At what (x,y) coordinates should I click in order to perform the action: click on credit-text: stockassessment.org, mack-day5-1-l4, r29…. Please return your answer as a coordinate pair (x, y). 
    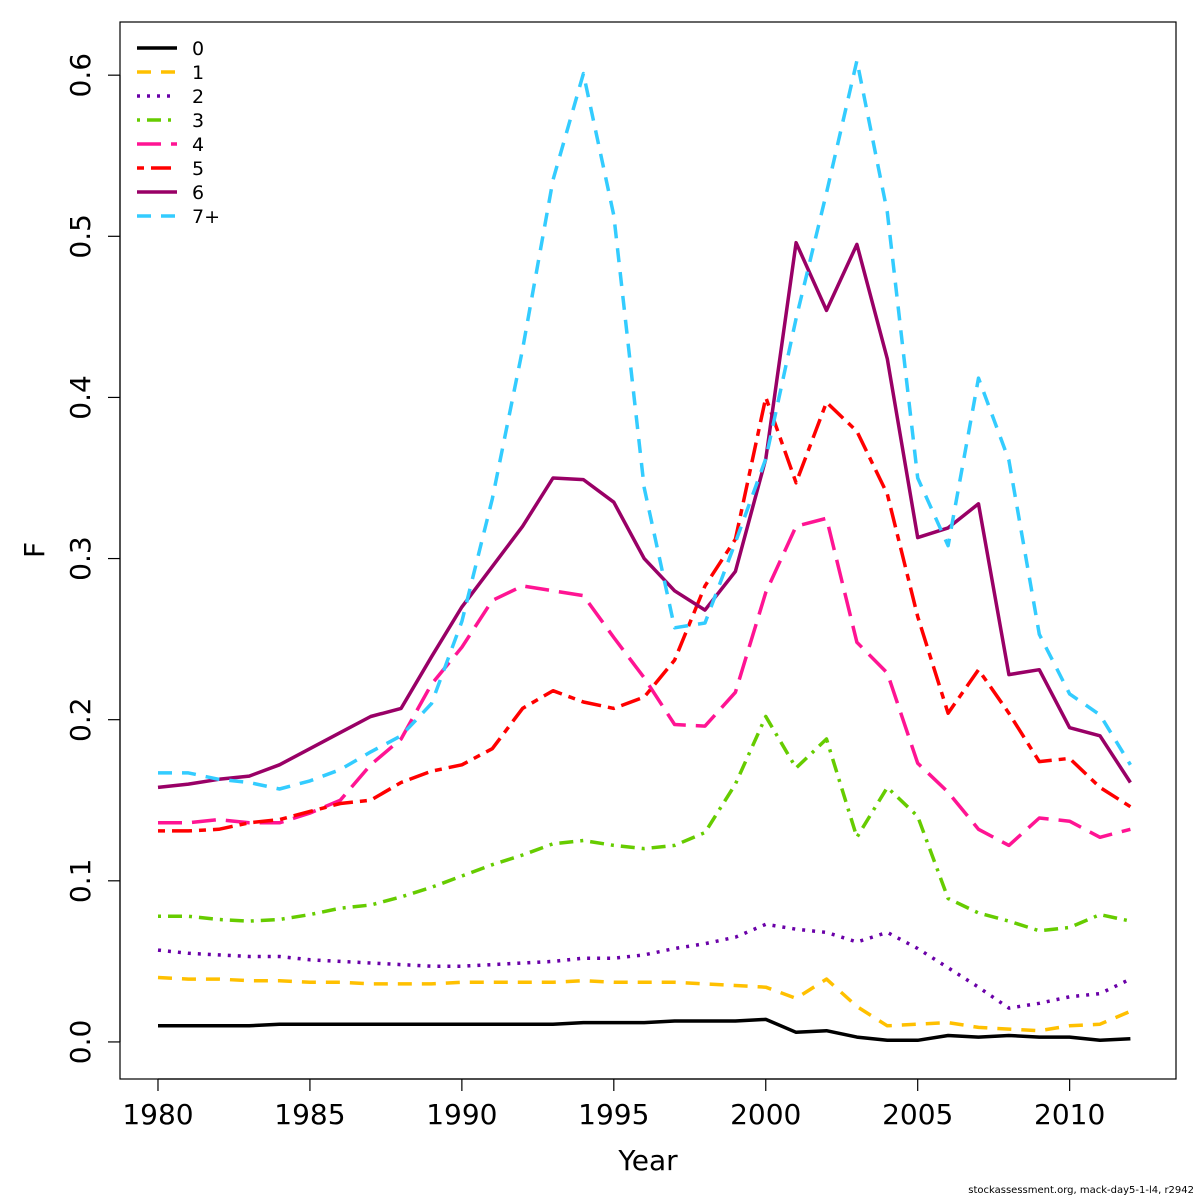
    Looking at the image, I should click on (1081, 1190).